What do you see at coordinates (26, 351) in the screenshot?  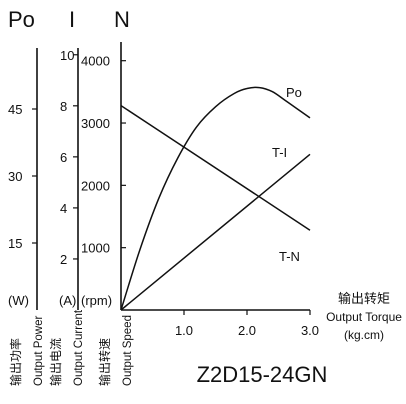 I see `power-axis-title: 输出功率 Output Power` at bounding box center [26, 351].